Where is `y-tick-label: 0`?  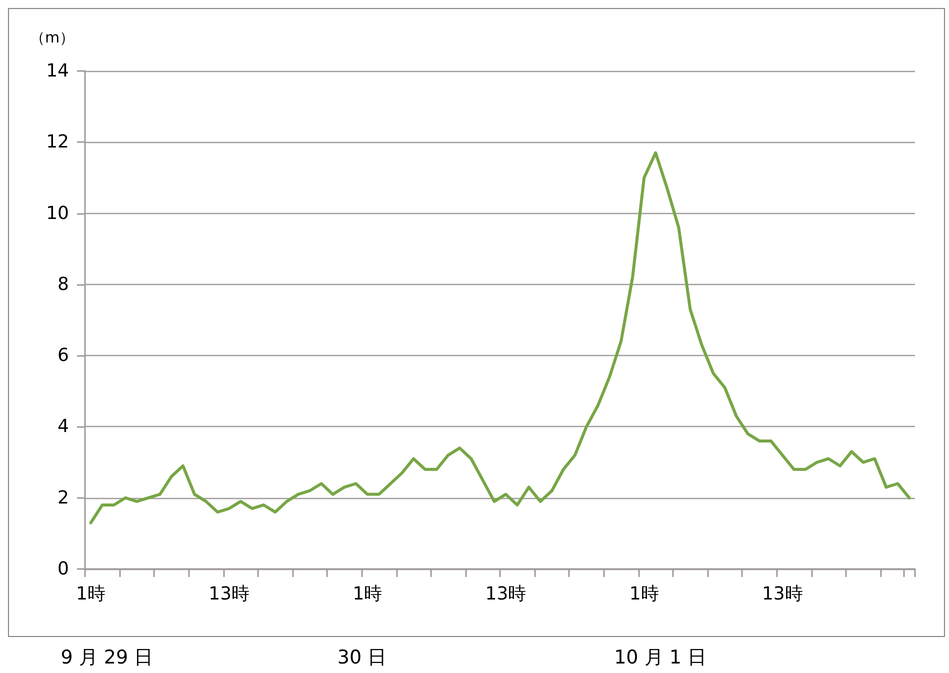 y-tick-label: 0 is located at coordinates (63, 569).